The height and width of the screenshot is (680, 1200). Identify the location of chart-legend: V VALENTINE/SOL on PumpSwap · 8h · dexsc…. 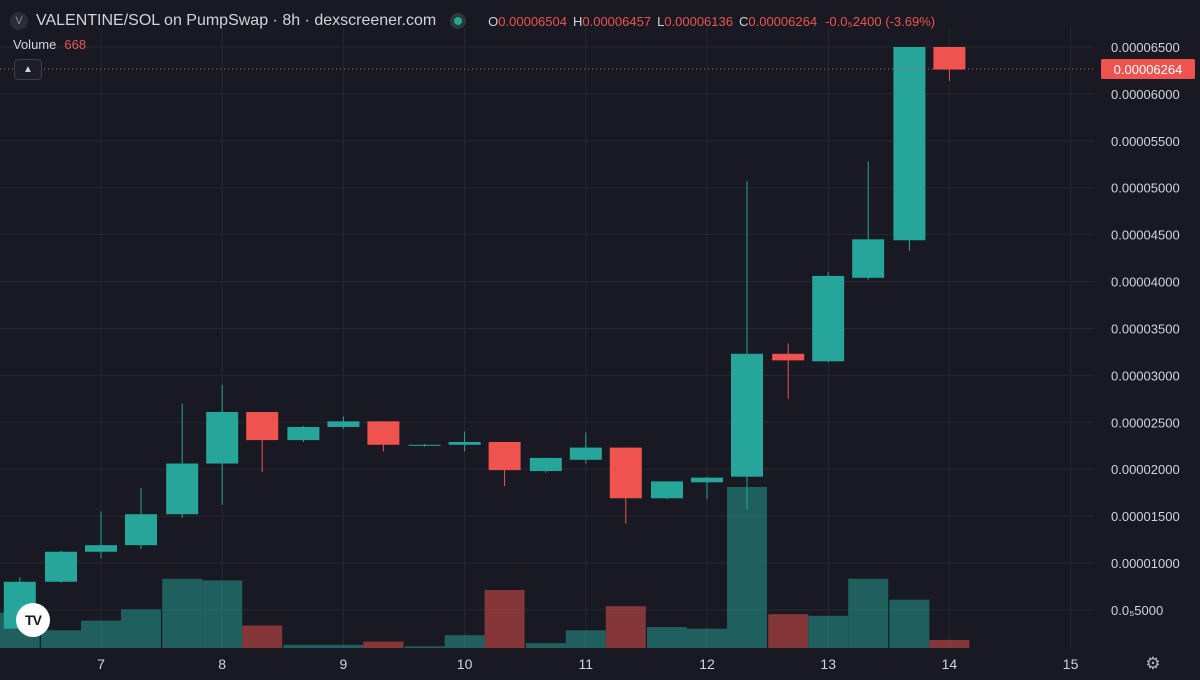
(472, 21).